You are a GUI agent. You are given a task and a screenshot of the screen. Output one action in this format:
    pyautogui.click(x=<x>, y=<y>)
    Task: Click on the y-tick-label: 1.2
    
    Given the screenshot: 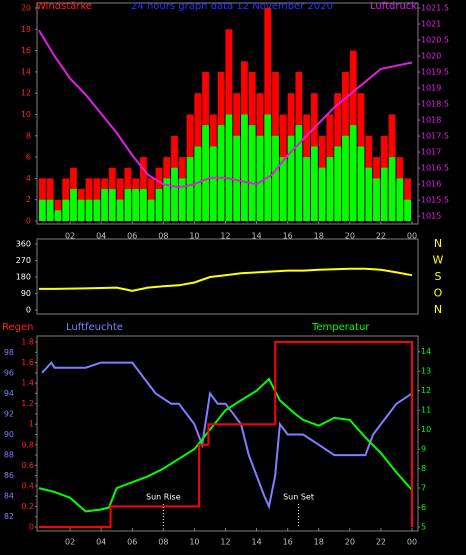 What is the action you would take?
    pyautogui.click(x=27, y=403)
    